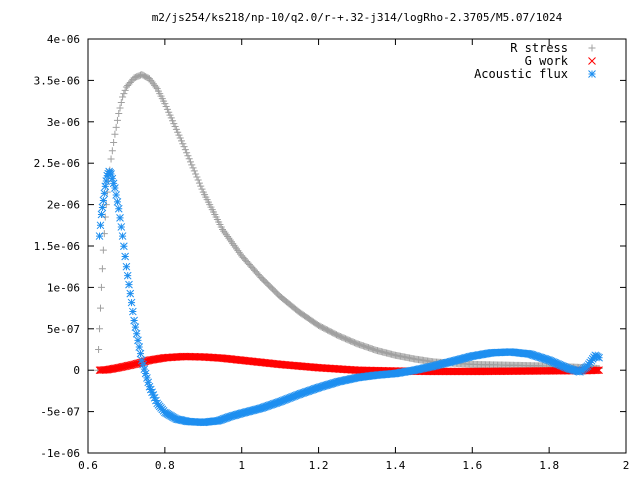 Image resolution: width=640 pixels, height=480 pixels. What do you see at coordinates (63, 329) in the screenshot?
I see `y-tick-label: 5e-07` at bounding box center [63, 329].